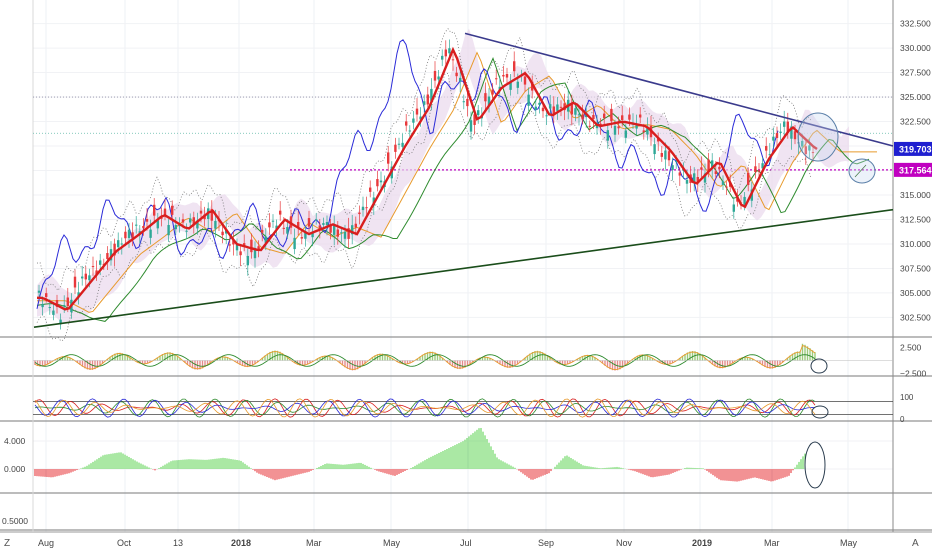 The width and height of the screenshot is (932, 550). Describe the element at coordinates (911, 347) in the screenshot. I see `osc1-tick-label: 2.500` at that location.